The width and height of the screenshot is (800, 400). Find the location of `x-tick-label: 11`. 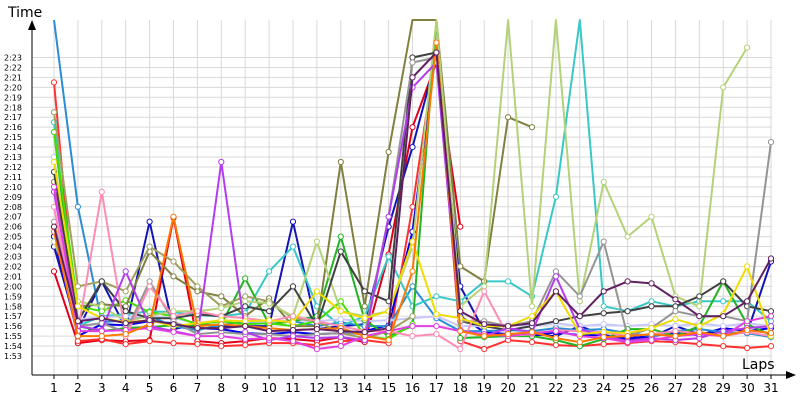

x-tick-label: 11 is located at coordinates (292, 388).